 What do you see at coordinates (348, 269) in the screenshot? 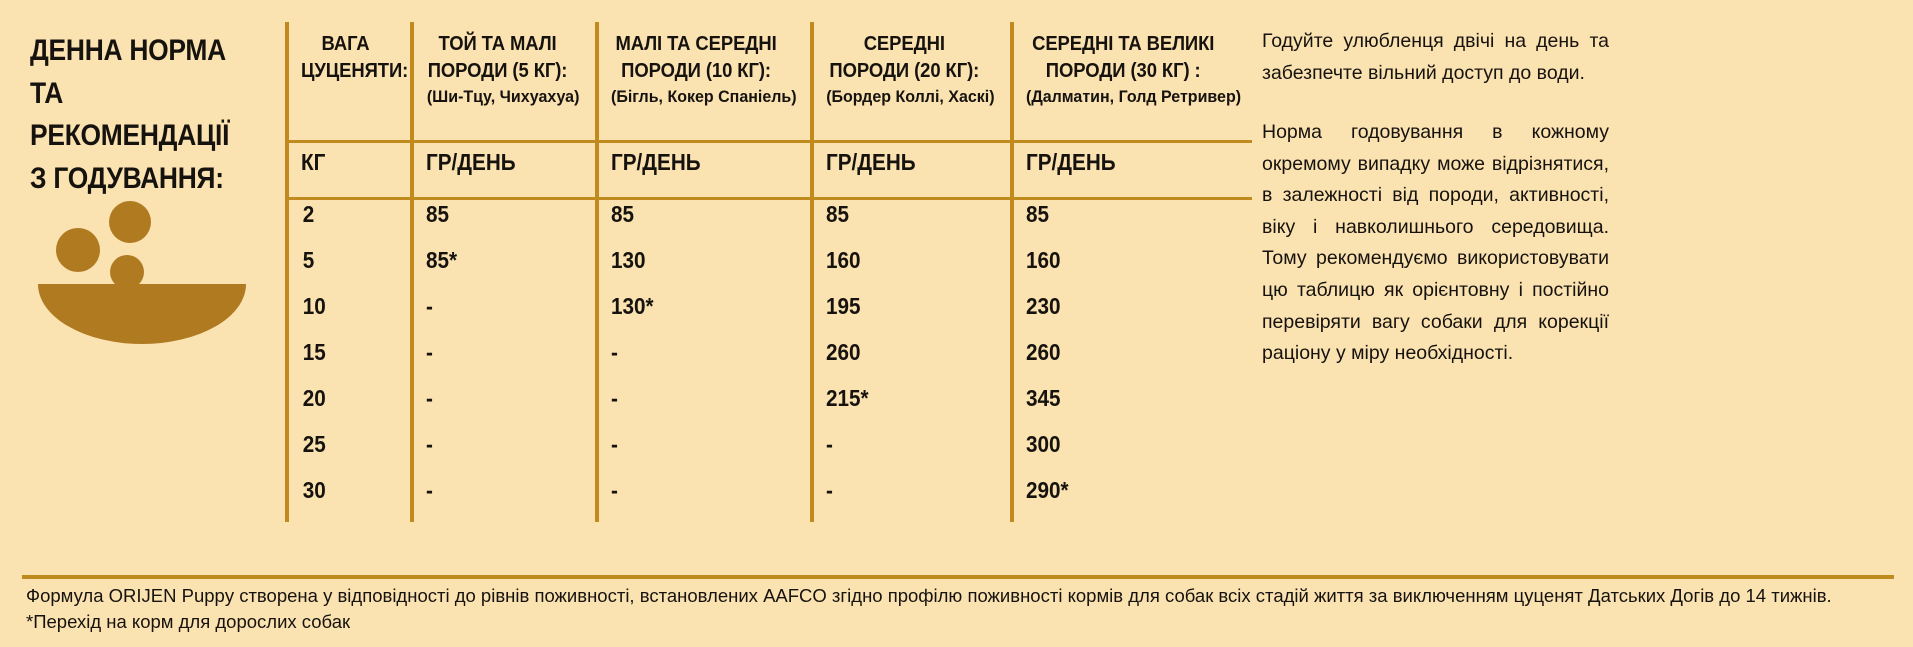
I see `cell-weight: 5` at bounding box center [348, 269].